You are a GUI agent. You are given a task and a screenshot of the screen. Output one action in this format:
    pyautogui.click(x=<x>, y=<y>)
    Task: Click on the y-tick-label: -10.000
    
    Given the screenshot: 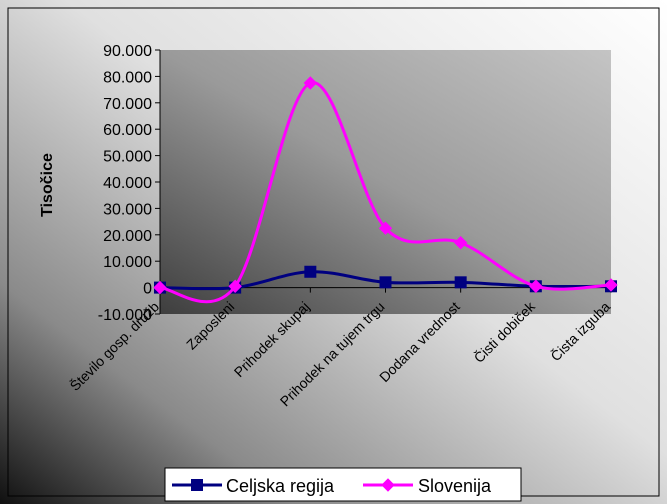 What is the action you would take?
    pyautogui.click(x=125, y=315)
    